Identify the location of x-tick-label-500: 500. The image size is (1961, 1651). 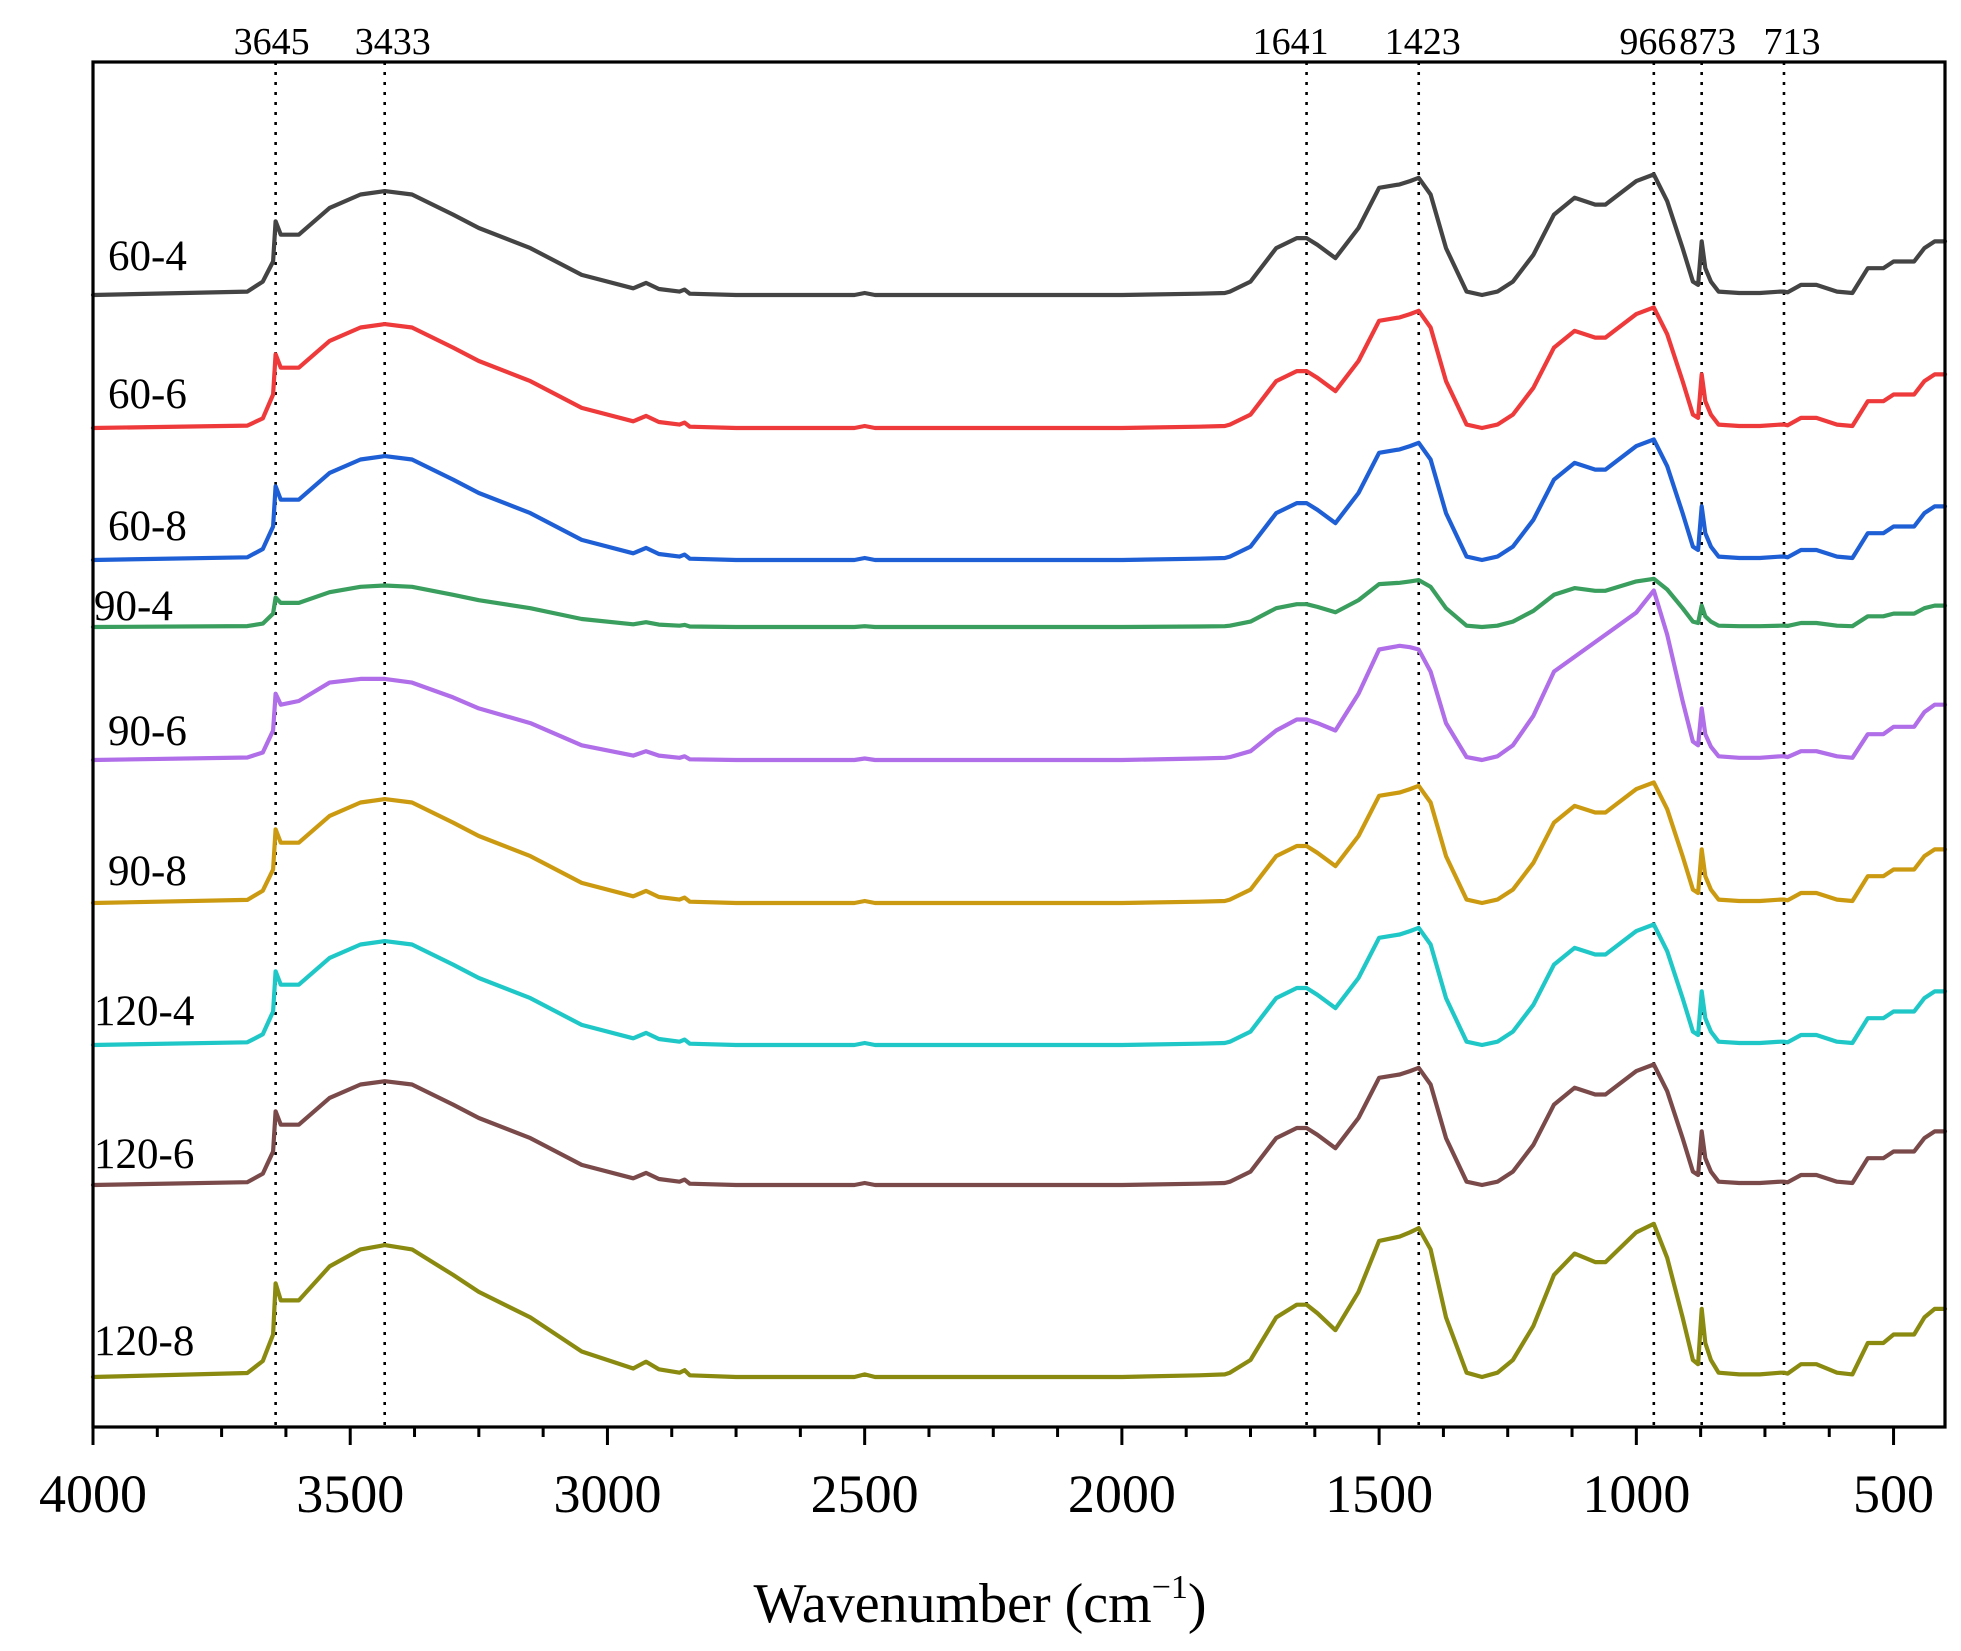
(1893, 1494).